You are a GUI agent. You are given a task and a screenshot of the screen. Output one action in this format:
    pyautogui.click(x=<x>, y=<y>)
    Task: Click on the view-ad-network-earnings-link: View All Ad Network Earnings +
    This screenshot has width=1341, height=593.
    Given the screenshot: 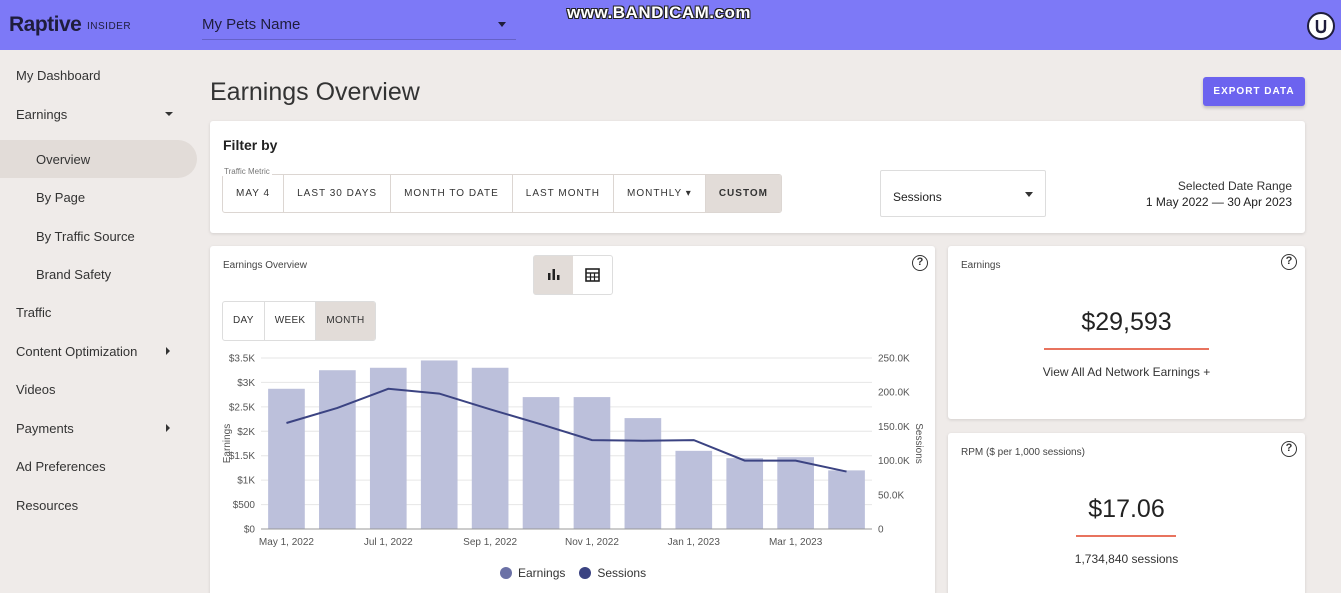 What is the action you would take?
    pyautogui.click(x=1126, y=372)
    